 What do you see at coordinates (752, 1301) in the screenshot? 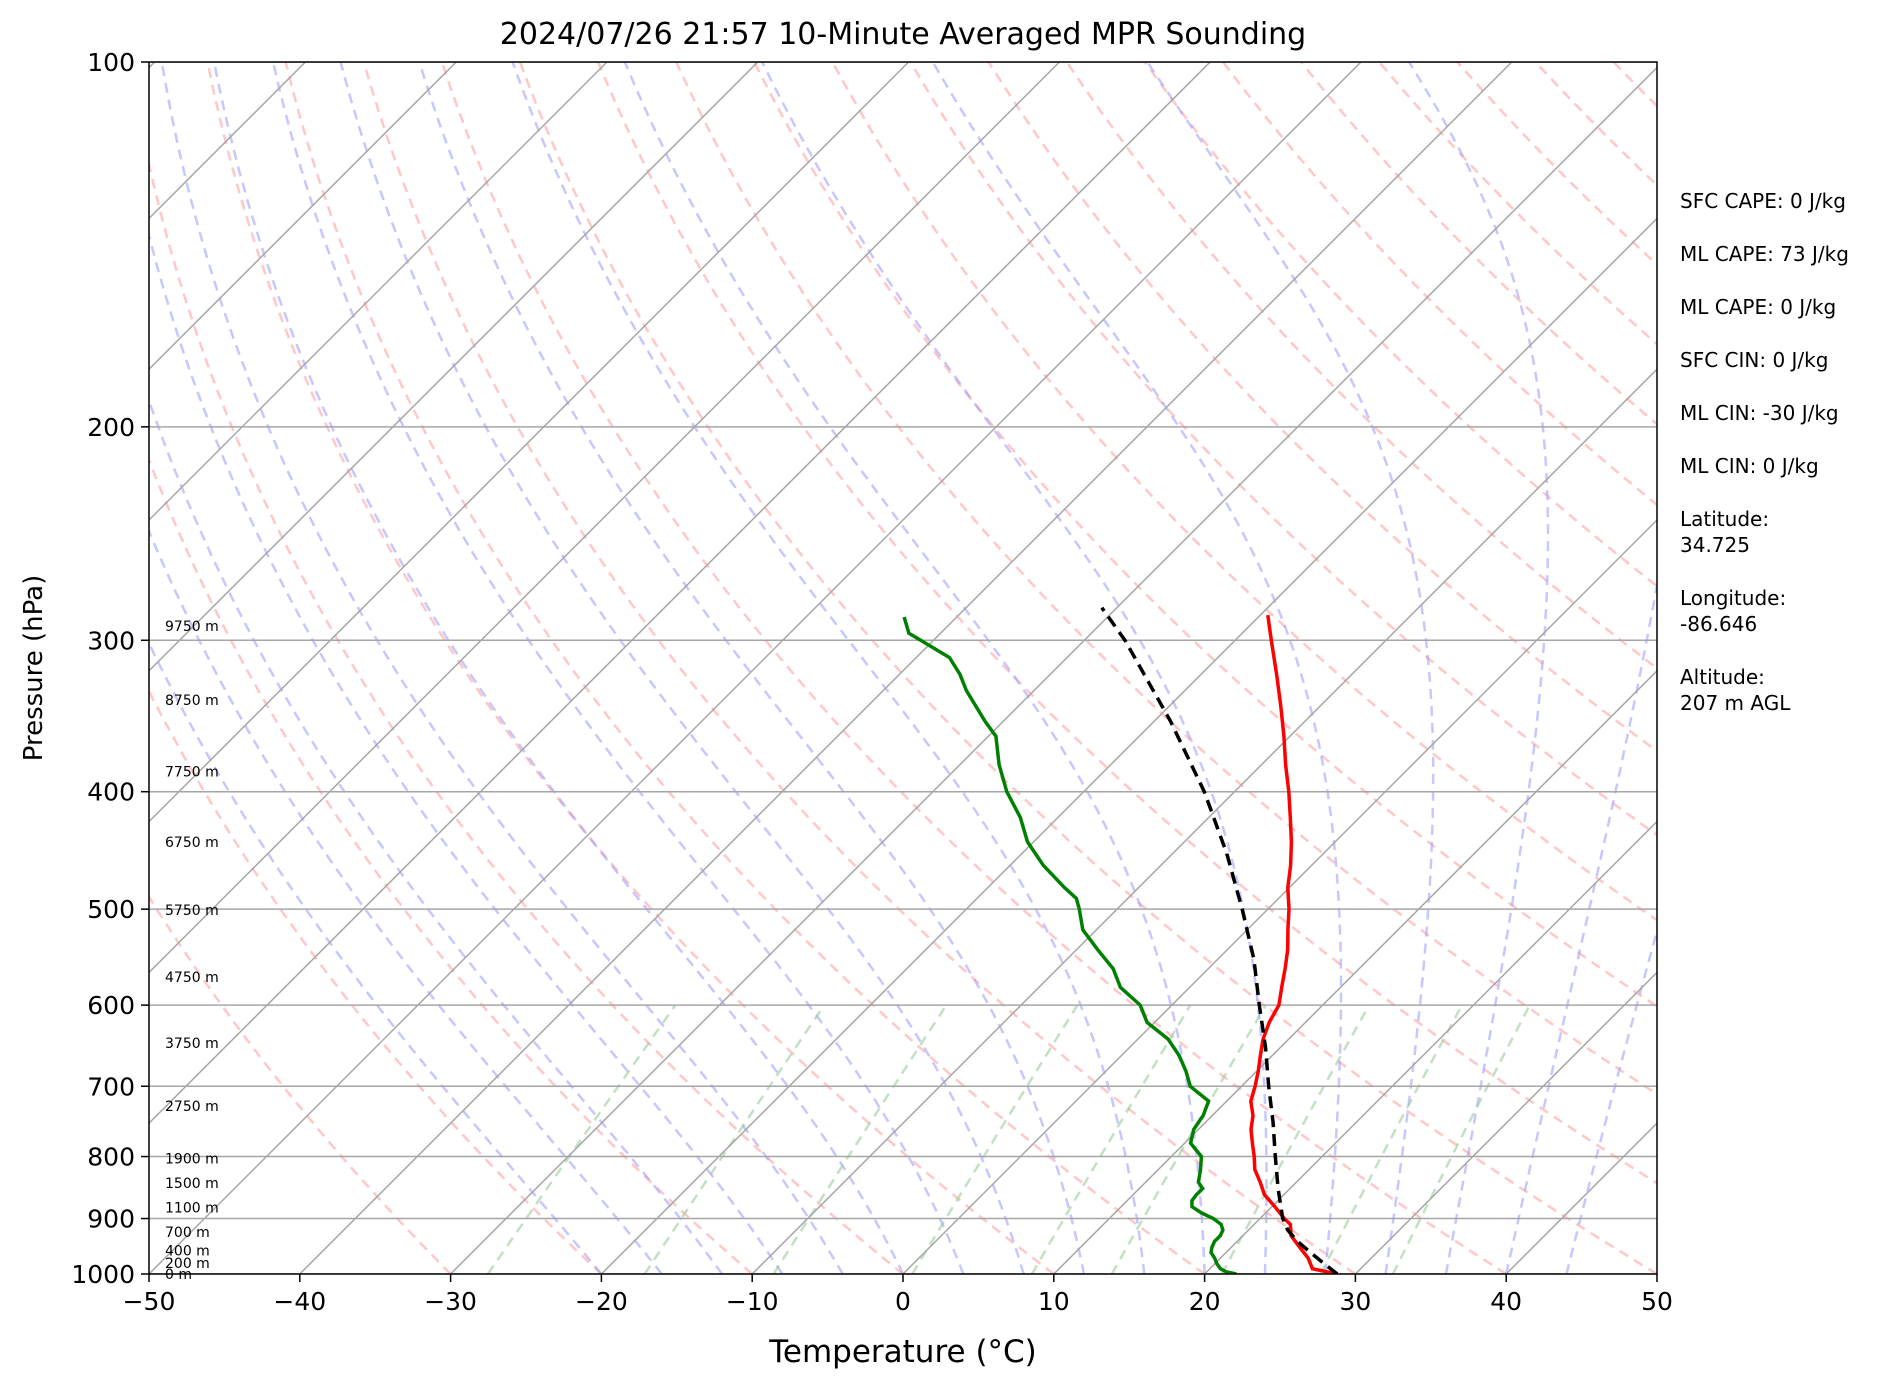
I see `x-tick-label: −10` at bounding box center [752, 1301].